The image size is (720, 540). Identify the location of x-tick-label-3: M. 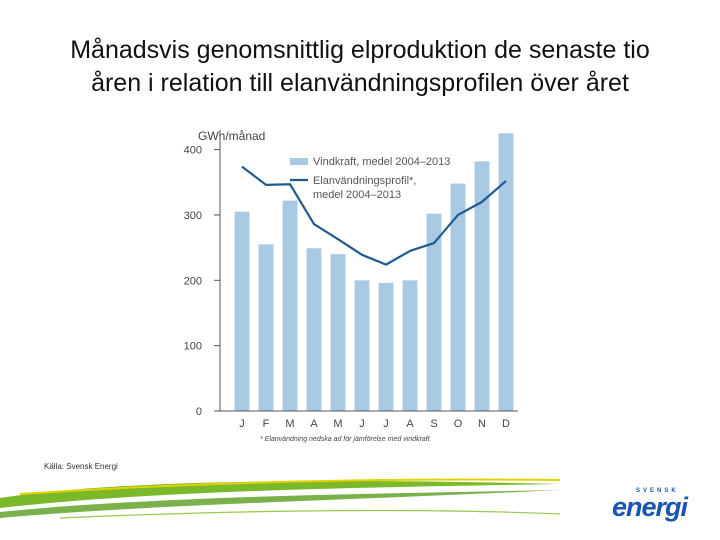
(289, 424).